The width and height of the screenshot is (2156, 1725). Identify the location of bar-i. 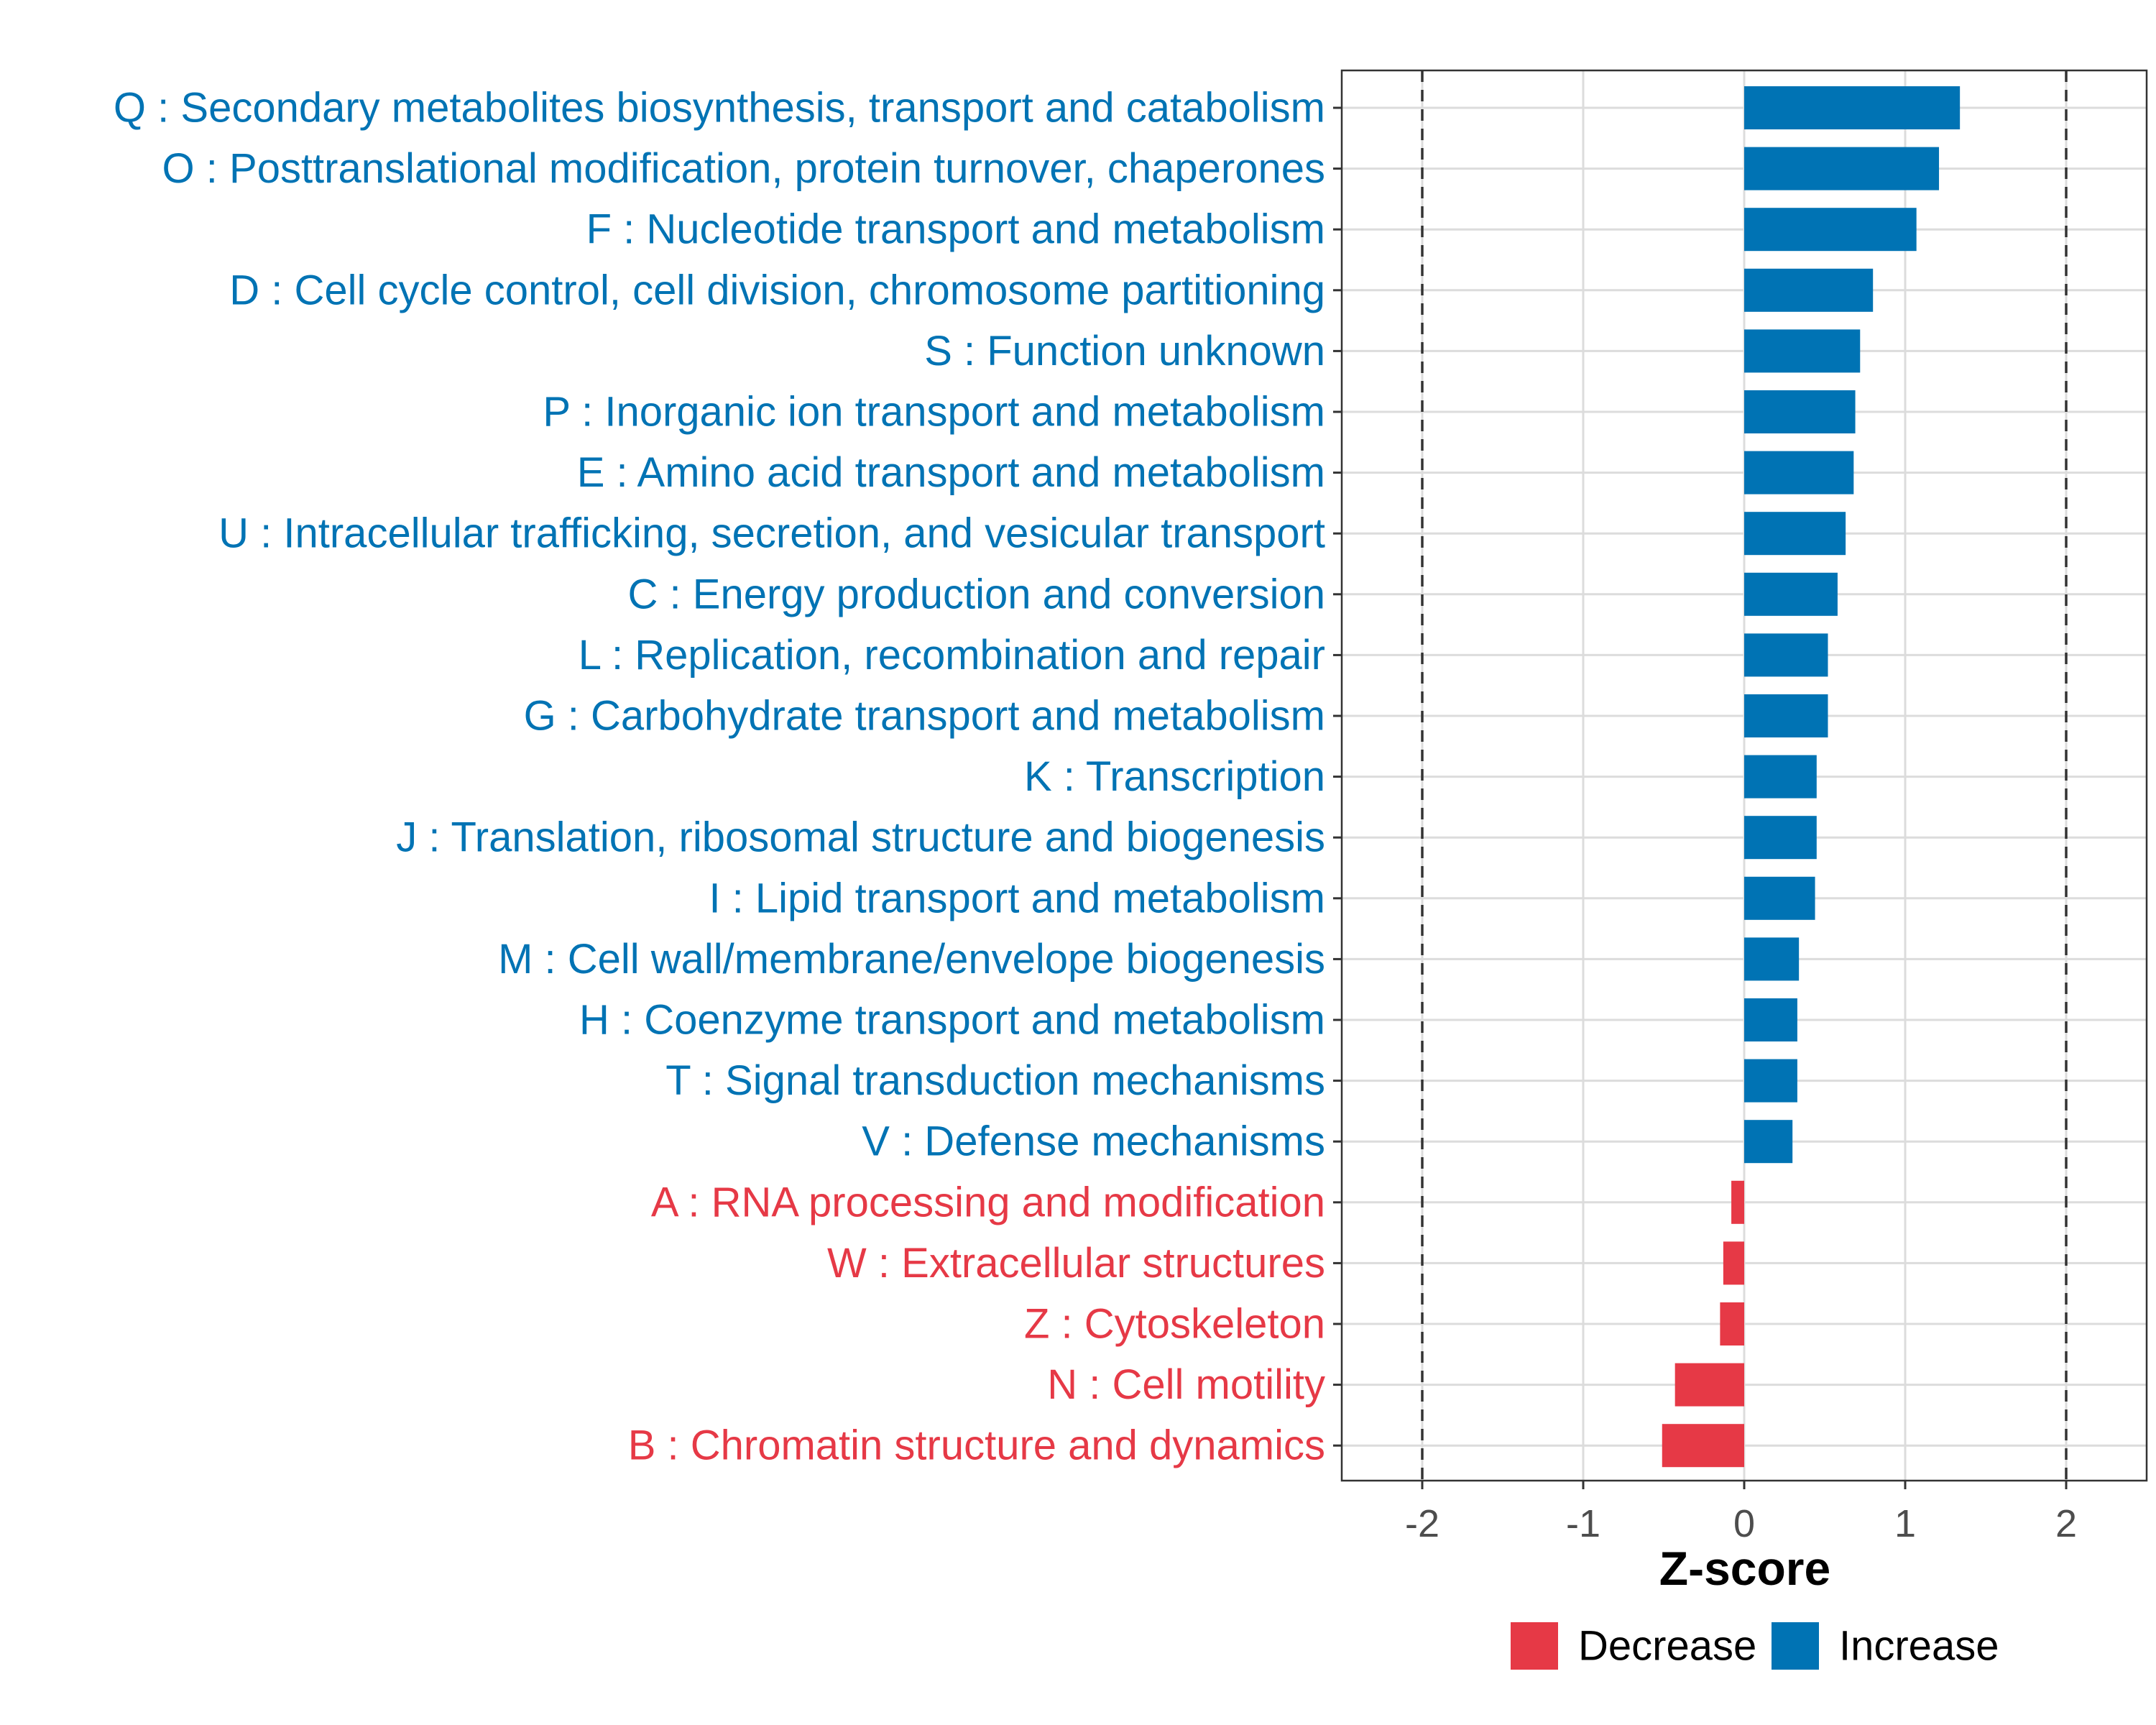
(1779, 898).